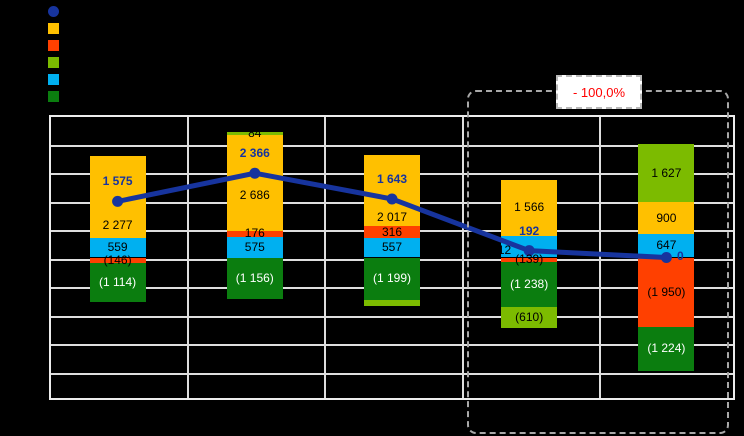  I want to click on dark-green-series-legend-marker, so click(53, 96).